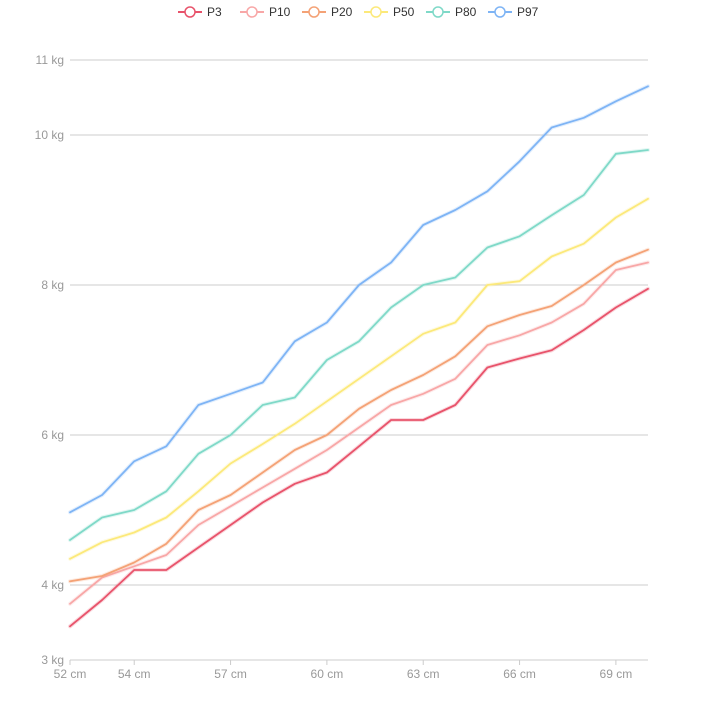 The width and height of the screenshot is (720, 720). What do you see at coordinates (280, 12) in the screenshot?
I see `legend-label: P10` at bounding box center [280, 12].